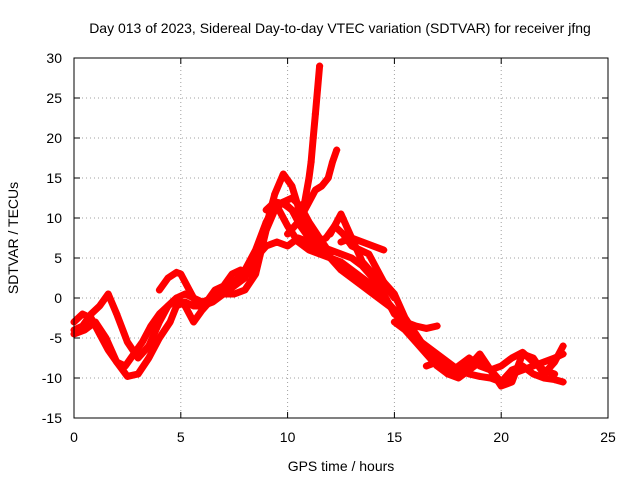 The image size is (640, 480). What do you see at coordinates (54, 98) in the screenshot?
I see `y-tick-label: 25` at bounding box center [54, 98].